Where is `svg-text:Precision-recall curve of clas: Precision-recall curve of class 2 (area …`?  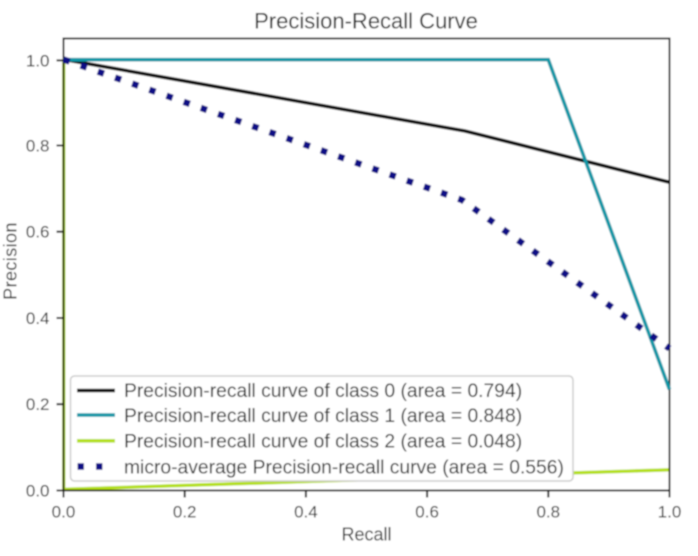
svg-text:Precision-recall curve of clas: Precision-recall curve of class 2 (area … is located at coordinates (323, 442).